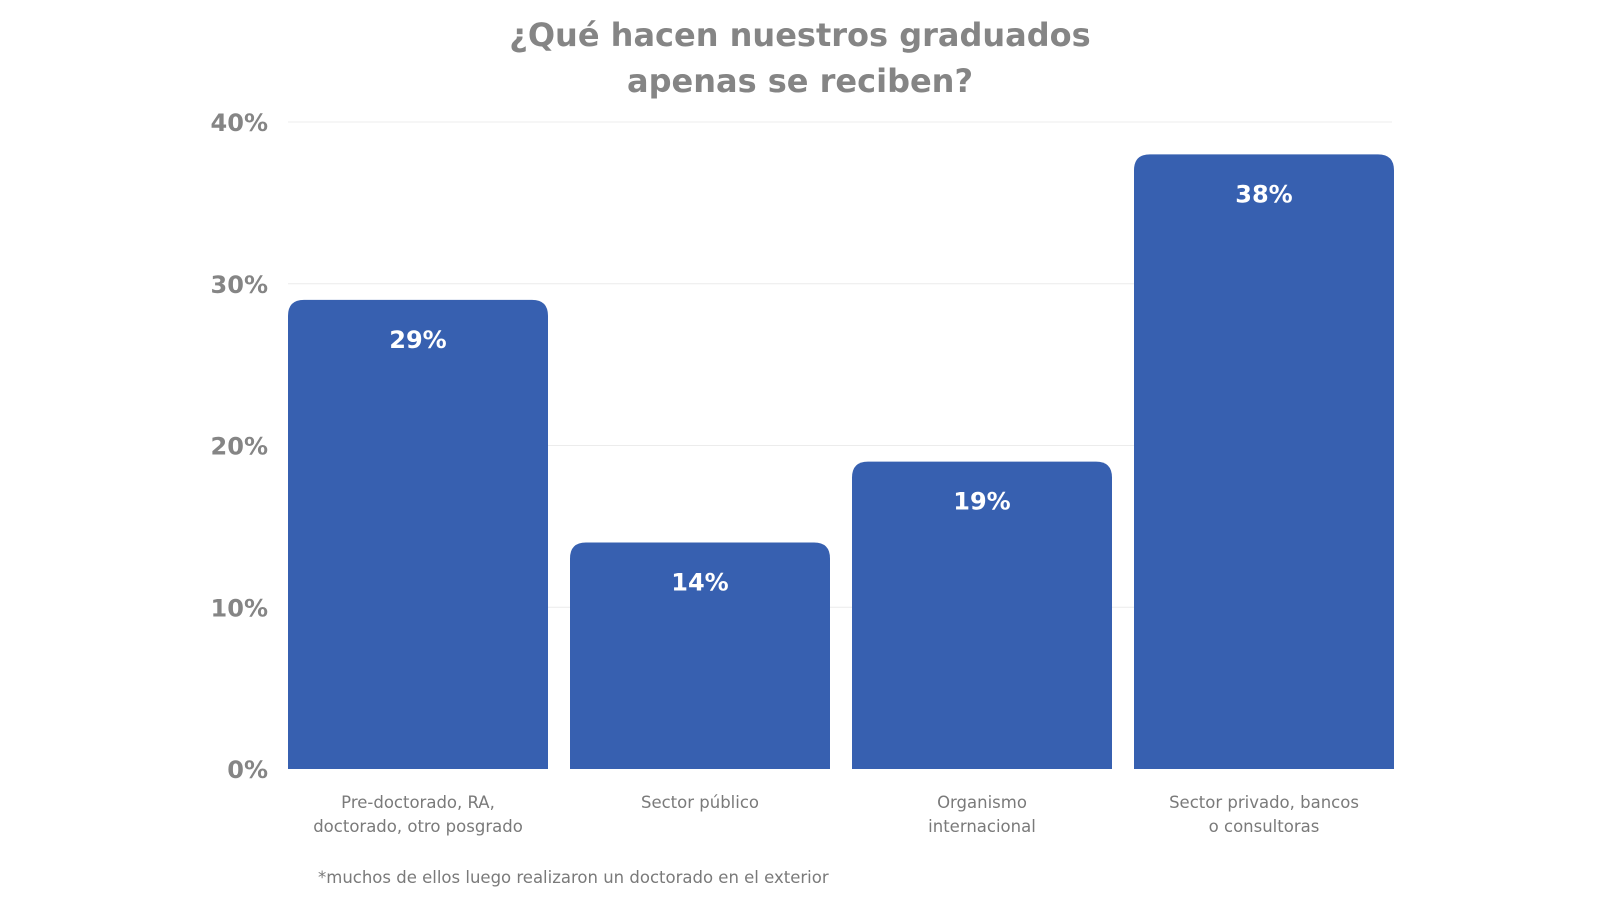 Image resolution: width=1600 pixels, height=900 pixels. Describe the element at coordinates (699, 583) in the screenshot. I see `bar-value-label: 14%` at that location.